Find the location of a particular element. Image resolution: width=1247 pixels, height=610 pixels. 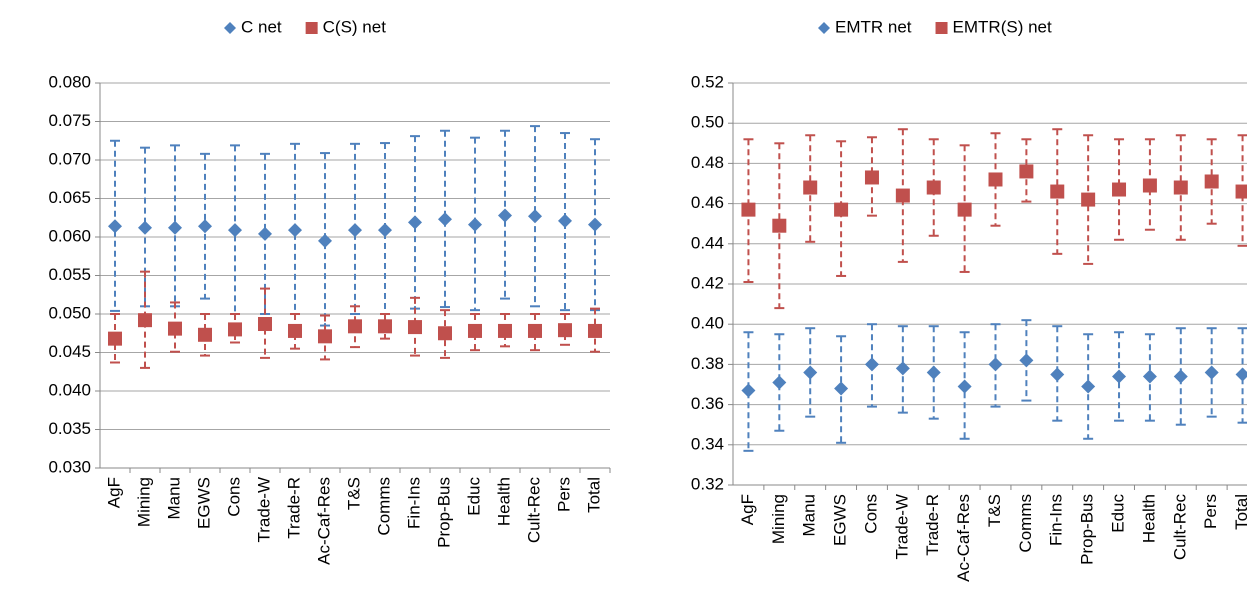

x-tick-label: Trade-R is located at coordinates (293, 508).